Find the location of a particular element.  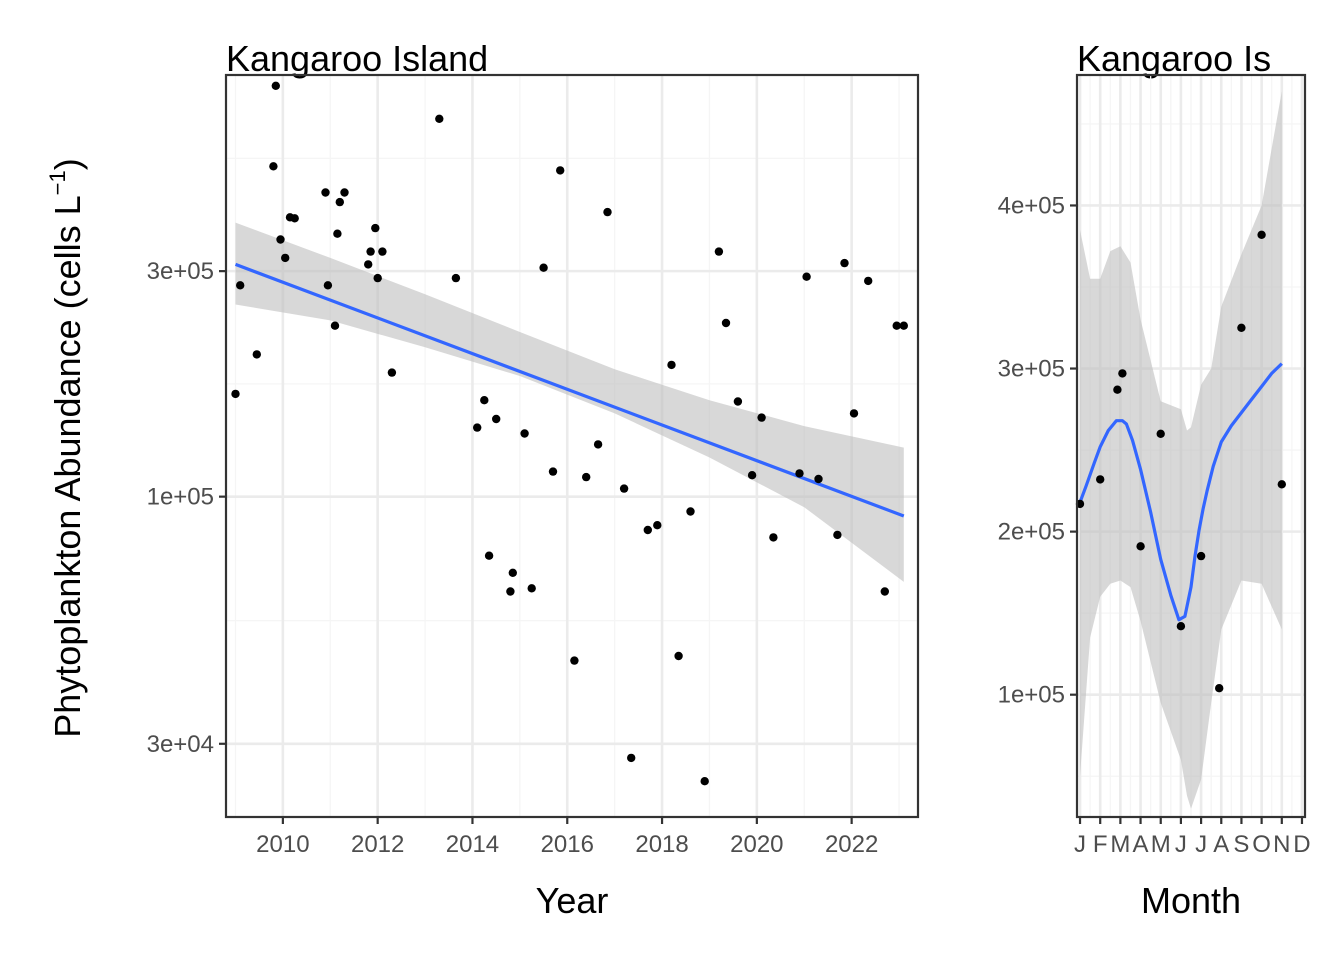

panel-year-x-axis: 2010 2012 2014 2016 2018 2020 2022 is located at coordinates (567, 837).